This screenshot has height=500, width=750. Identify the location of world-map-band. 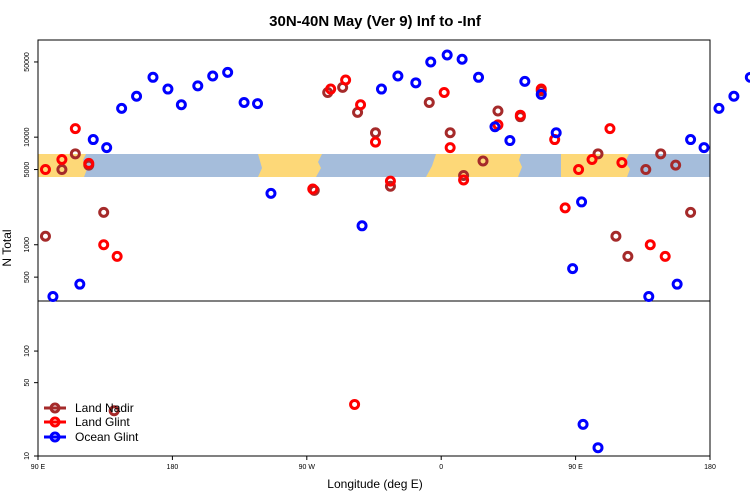
(374, 165).